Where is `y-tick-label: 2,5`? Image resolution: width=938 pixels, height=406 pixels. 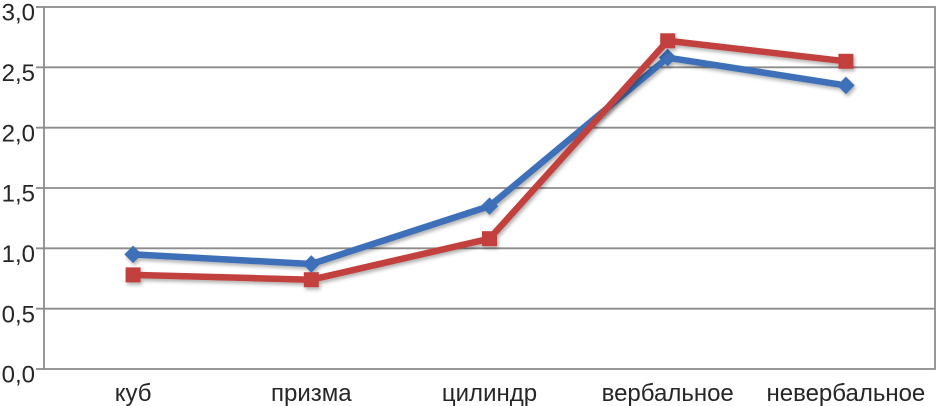 y-tick-label: 2,5 is located at coordinates (18, 73).